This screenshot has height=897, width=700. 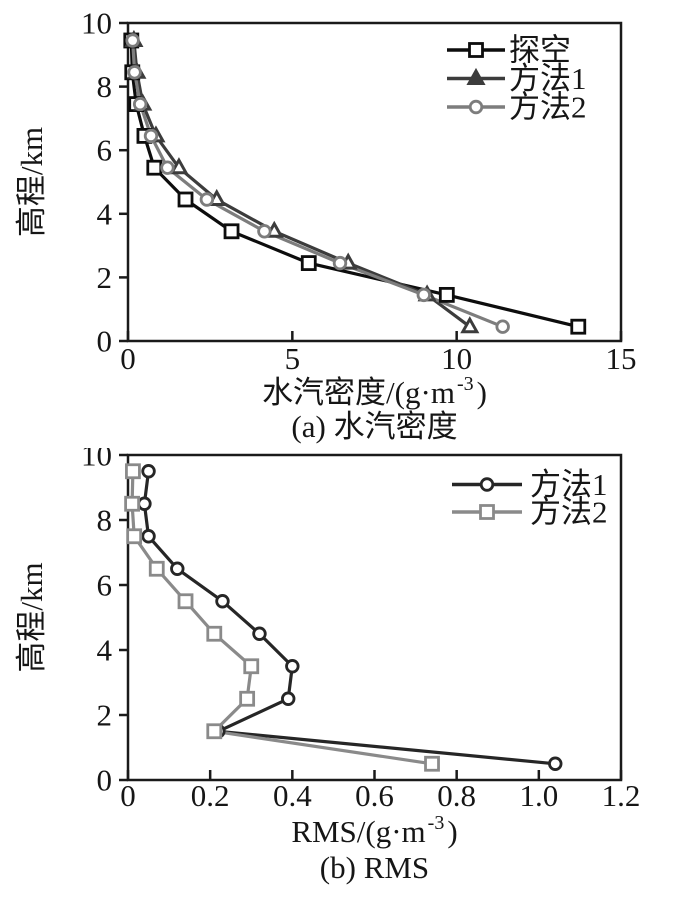 What do you see at coordinates (374, 391) in the screenshot?
I see `x-axis-label: 水汽密度/(g·m -3)` at bounding box center [374, 391].